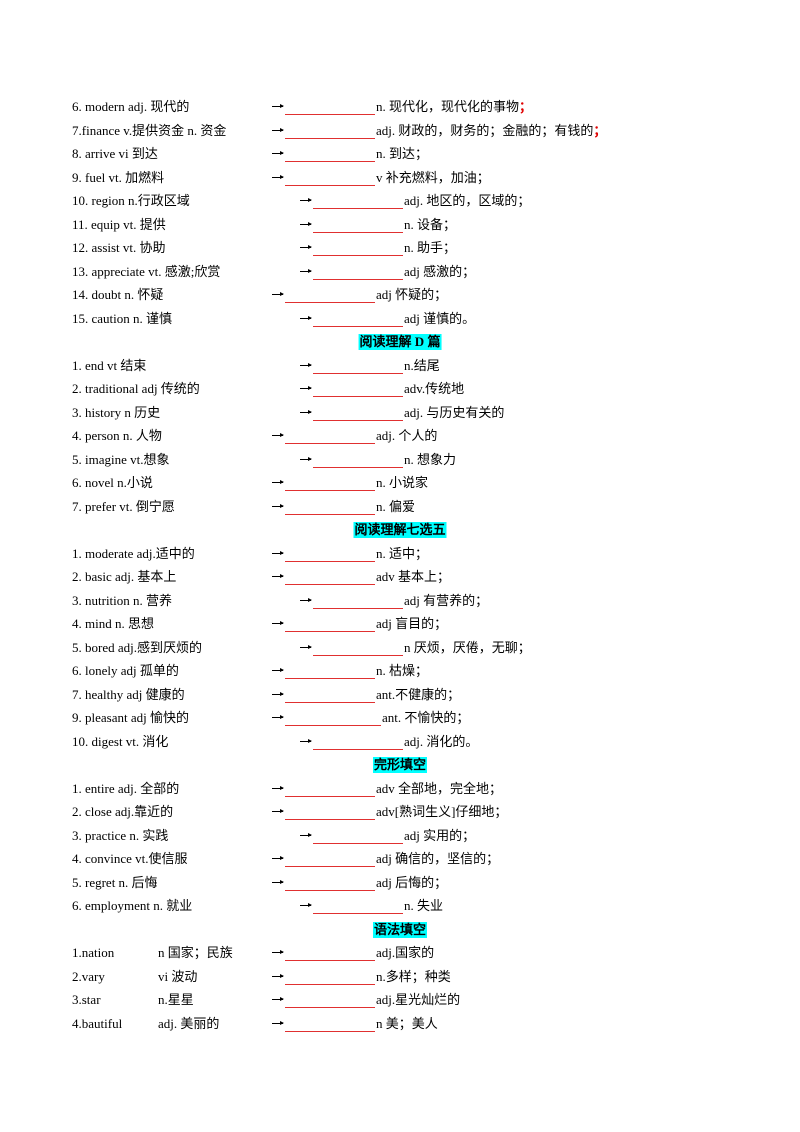 The image size is (800, 1132). I want to click on answer-text: adj 有营养的；, so click(446, 600).